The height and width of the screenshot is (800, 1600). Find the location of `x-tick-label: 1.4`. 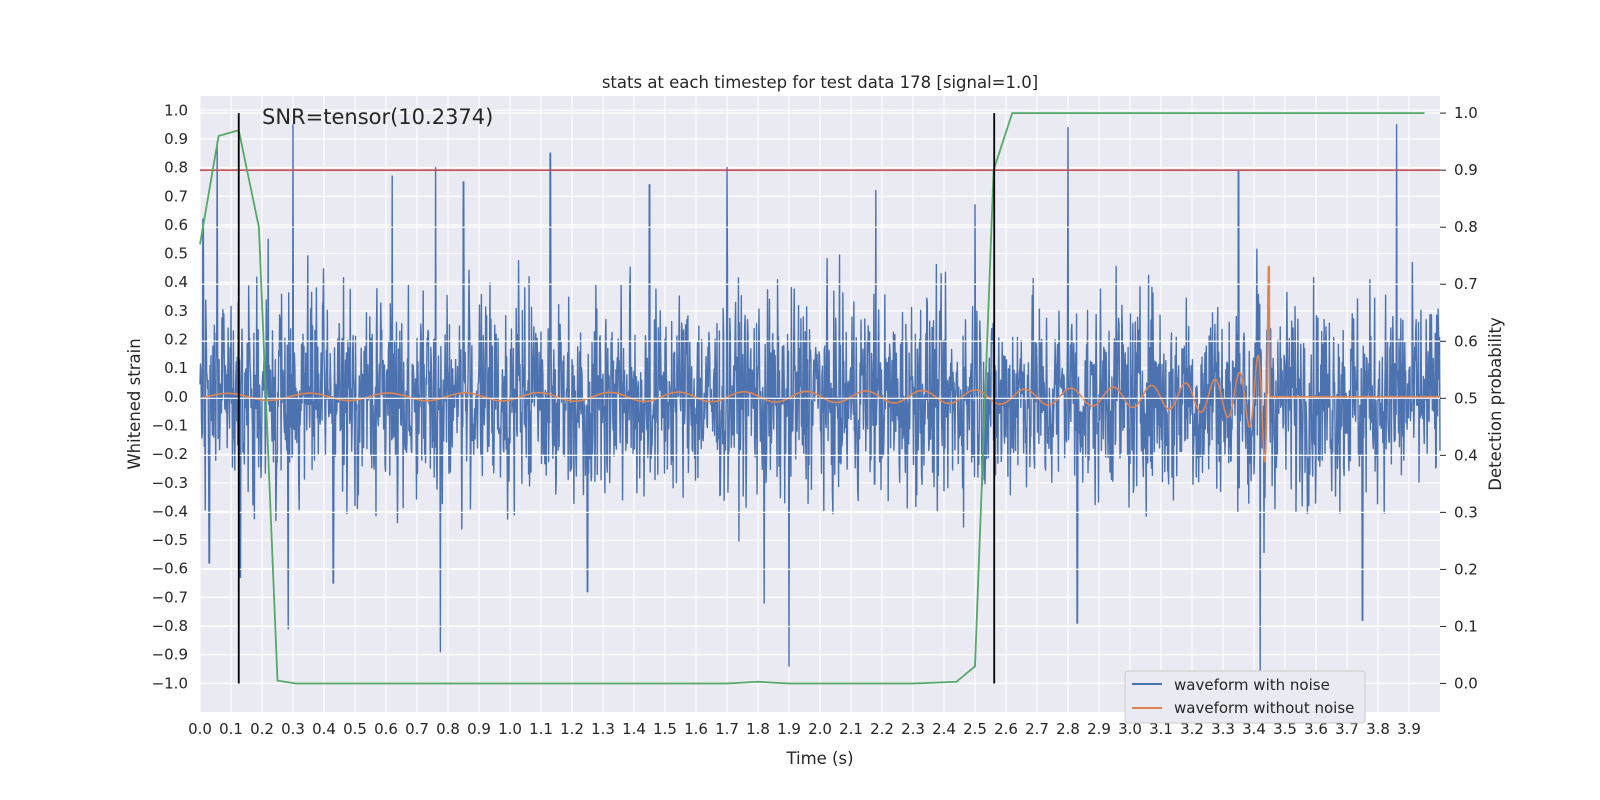

x-tick-label: 1.4 is located at coordinates (634, 729).